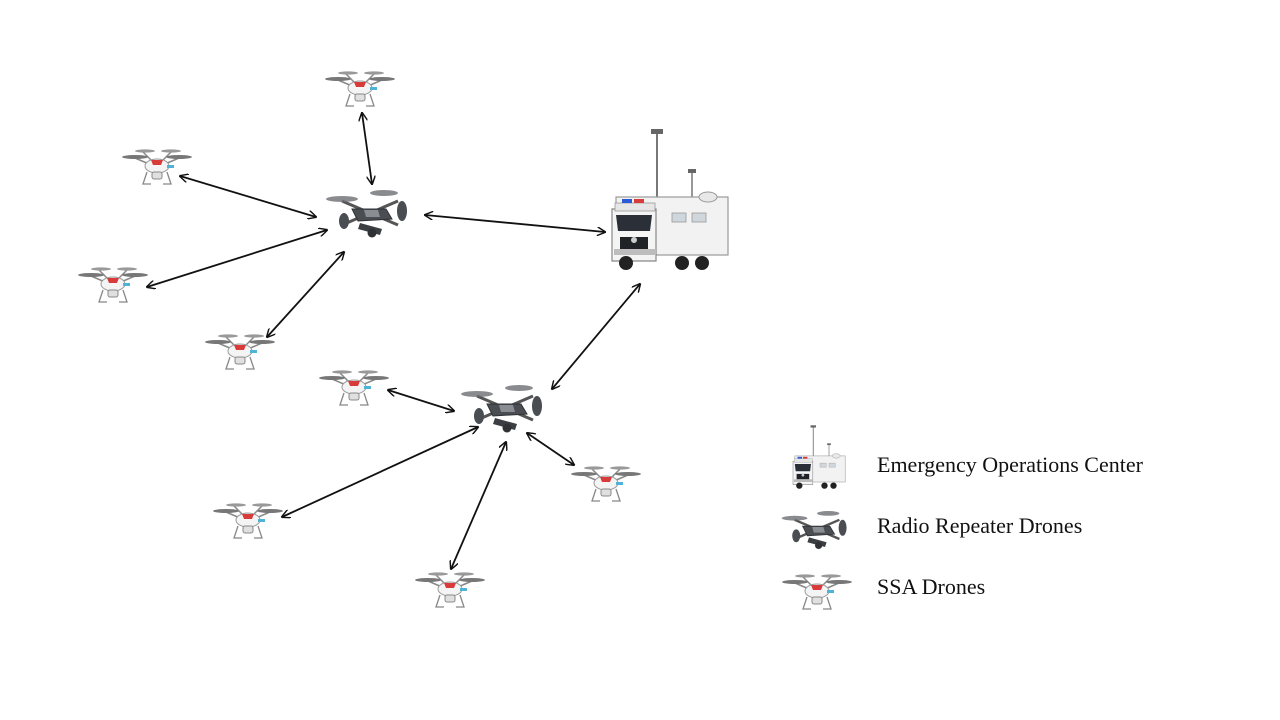  What do you see at coordinates (1010, 464) in the screenshot?
I see `legend-label-eoc: Emergency Operations Center` at bounding box center [1010, 464].